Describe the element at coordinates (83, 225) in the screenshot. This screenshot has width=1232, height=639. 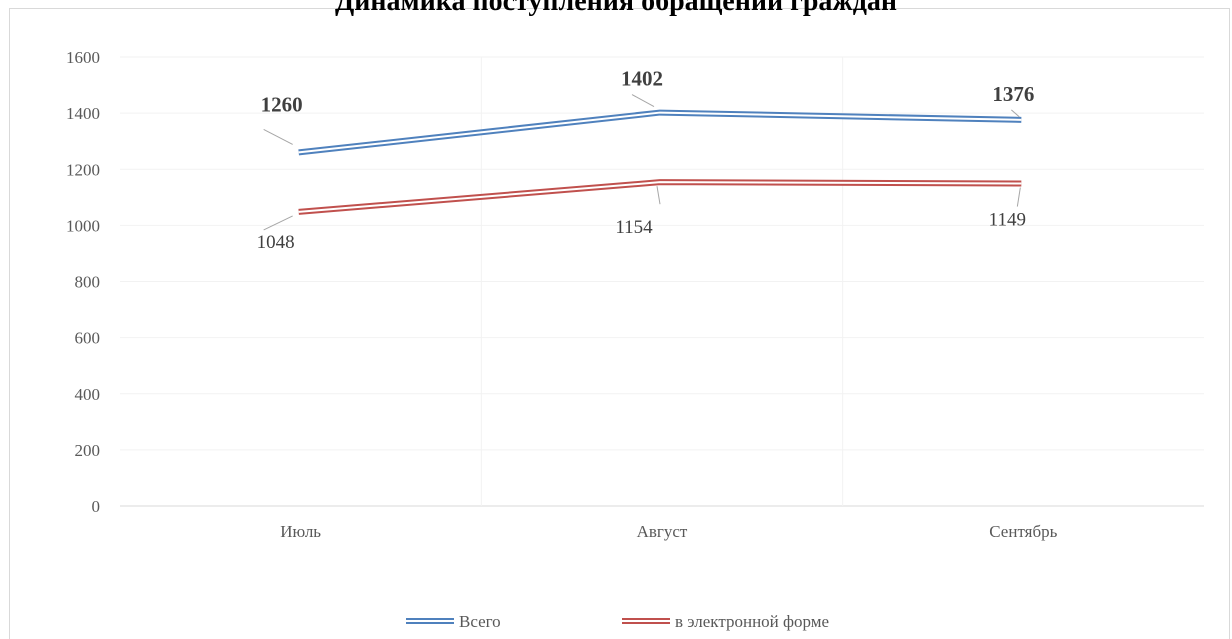
I see `y-tick-label: 1000` at that location.